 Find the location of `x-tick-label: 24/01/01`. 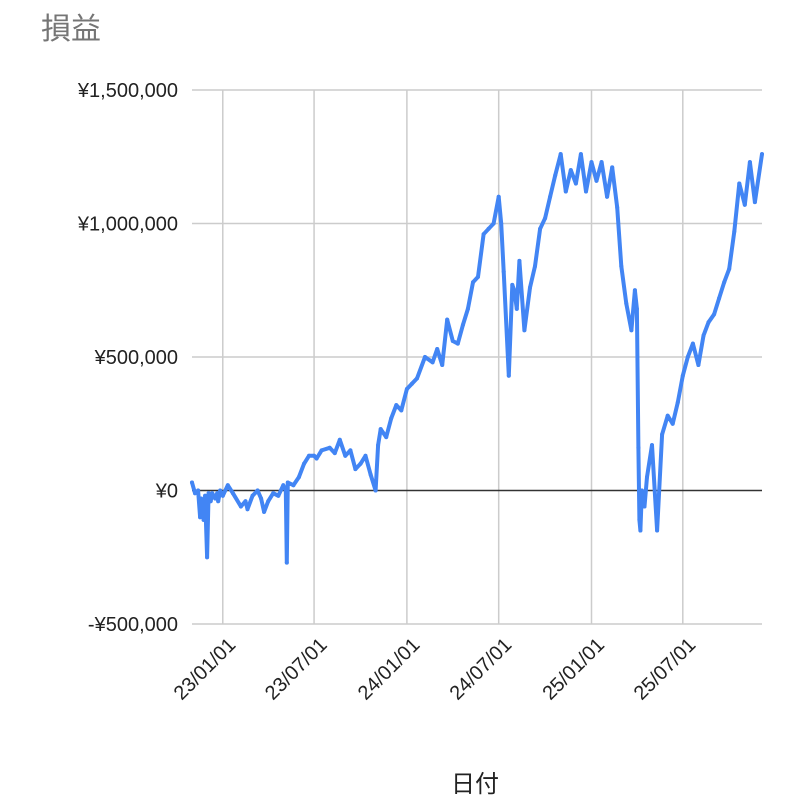

x-tick-label: 24/01/01 is located at coordinates (389, 669).